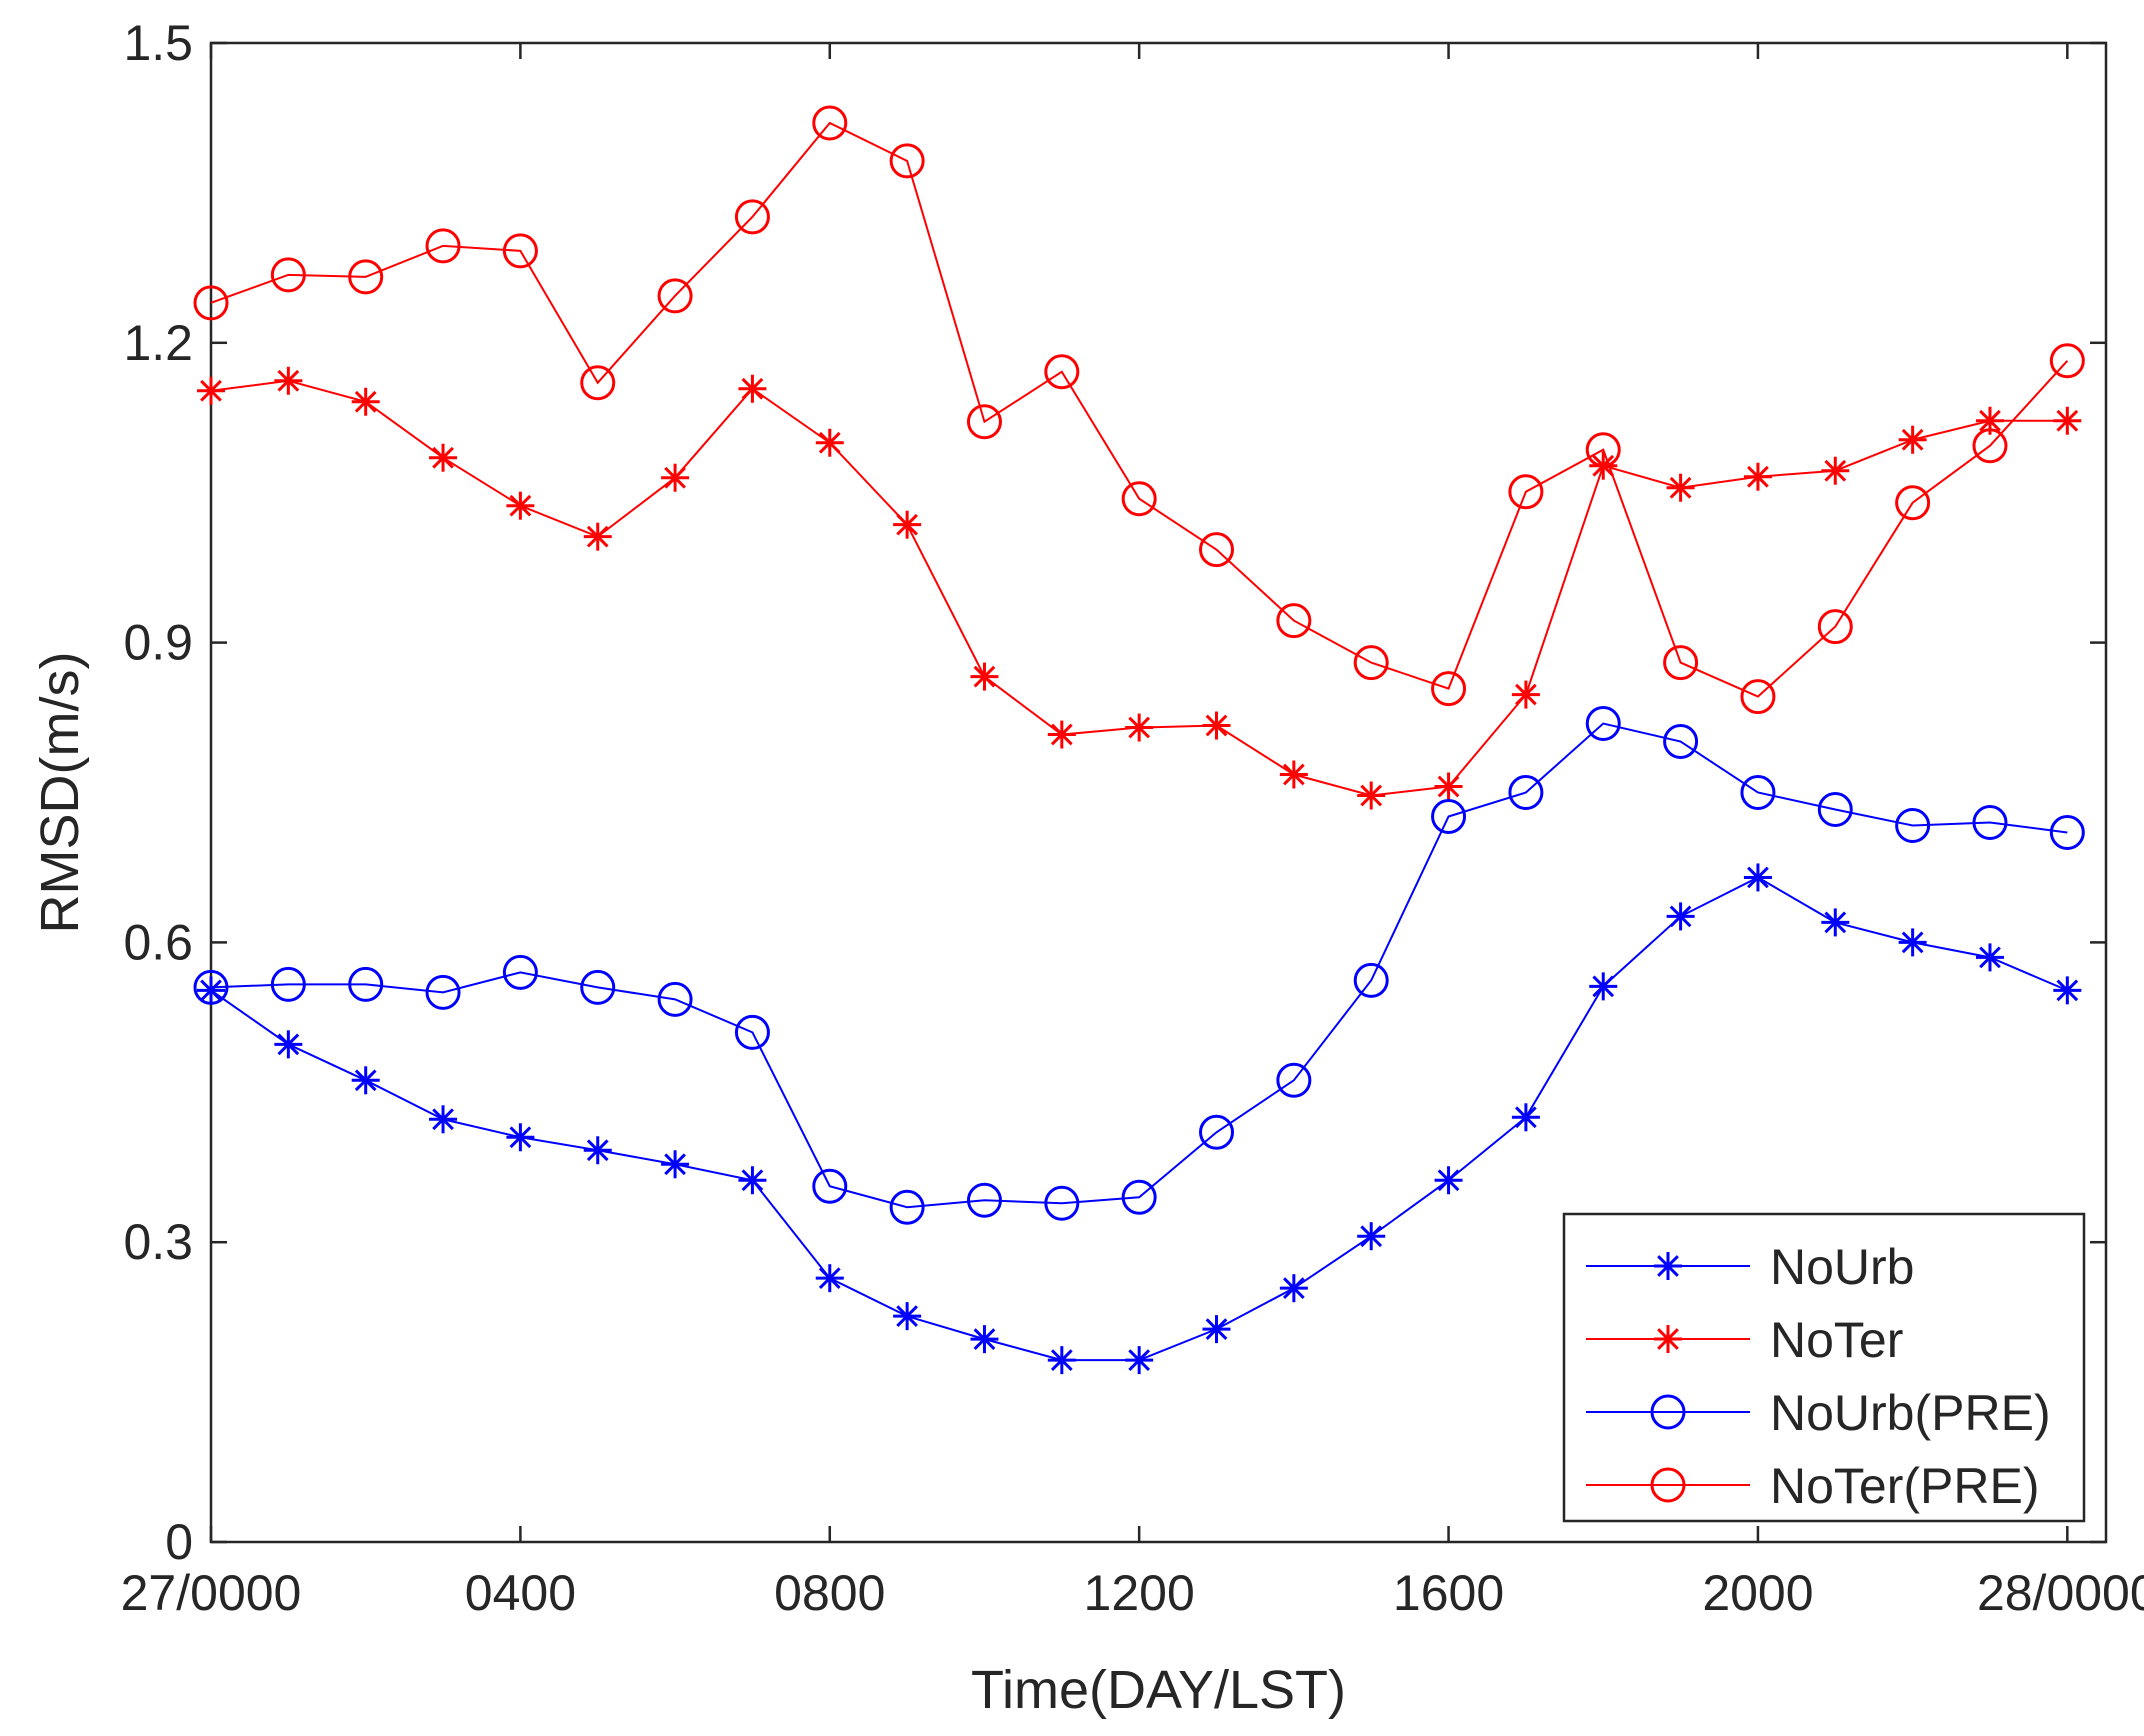 Image resolution: width=2144 pixels, height=1736 pixels. I want to click on x-tick-label: 0400, so click(520, 1593).